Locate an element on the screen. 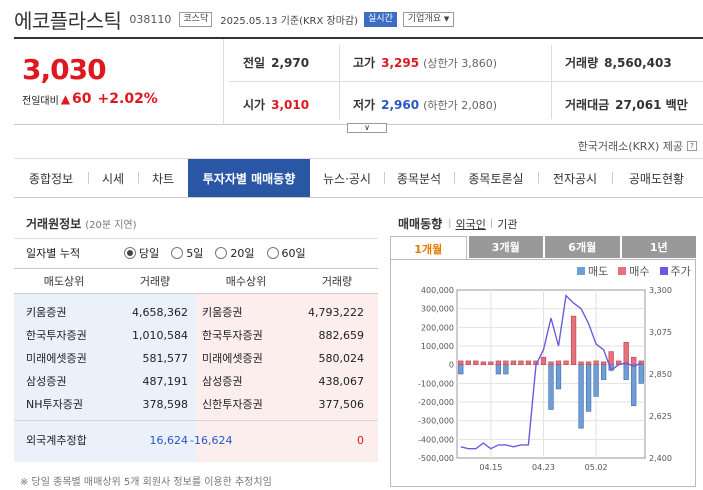 The image size is (703, 490). filter-institution: 기관 is located at coordinates (507, 224).